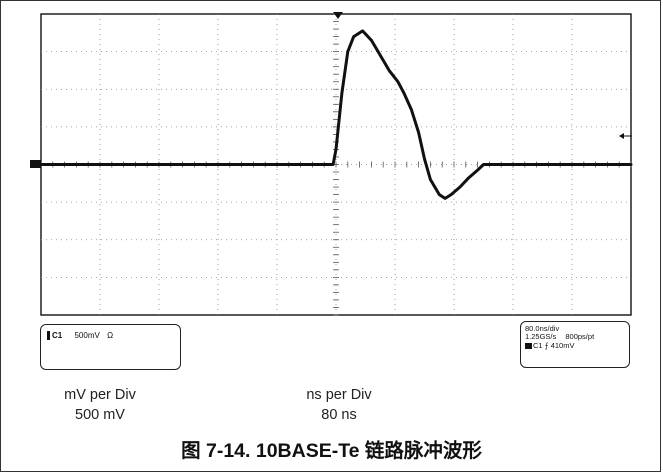  Describe the element at coordinates (339, 415) in the screenshot. I see `horizontal-scale-value: 80 ns` at that location.